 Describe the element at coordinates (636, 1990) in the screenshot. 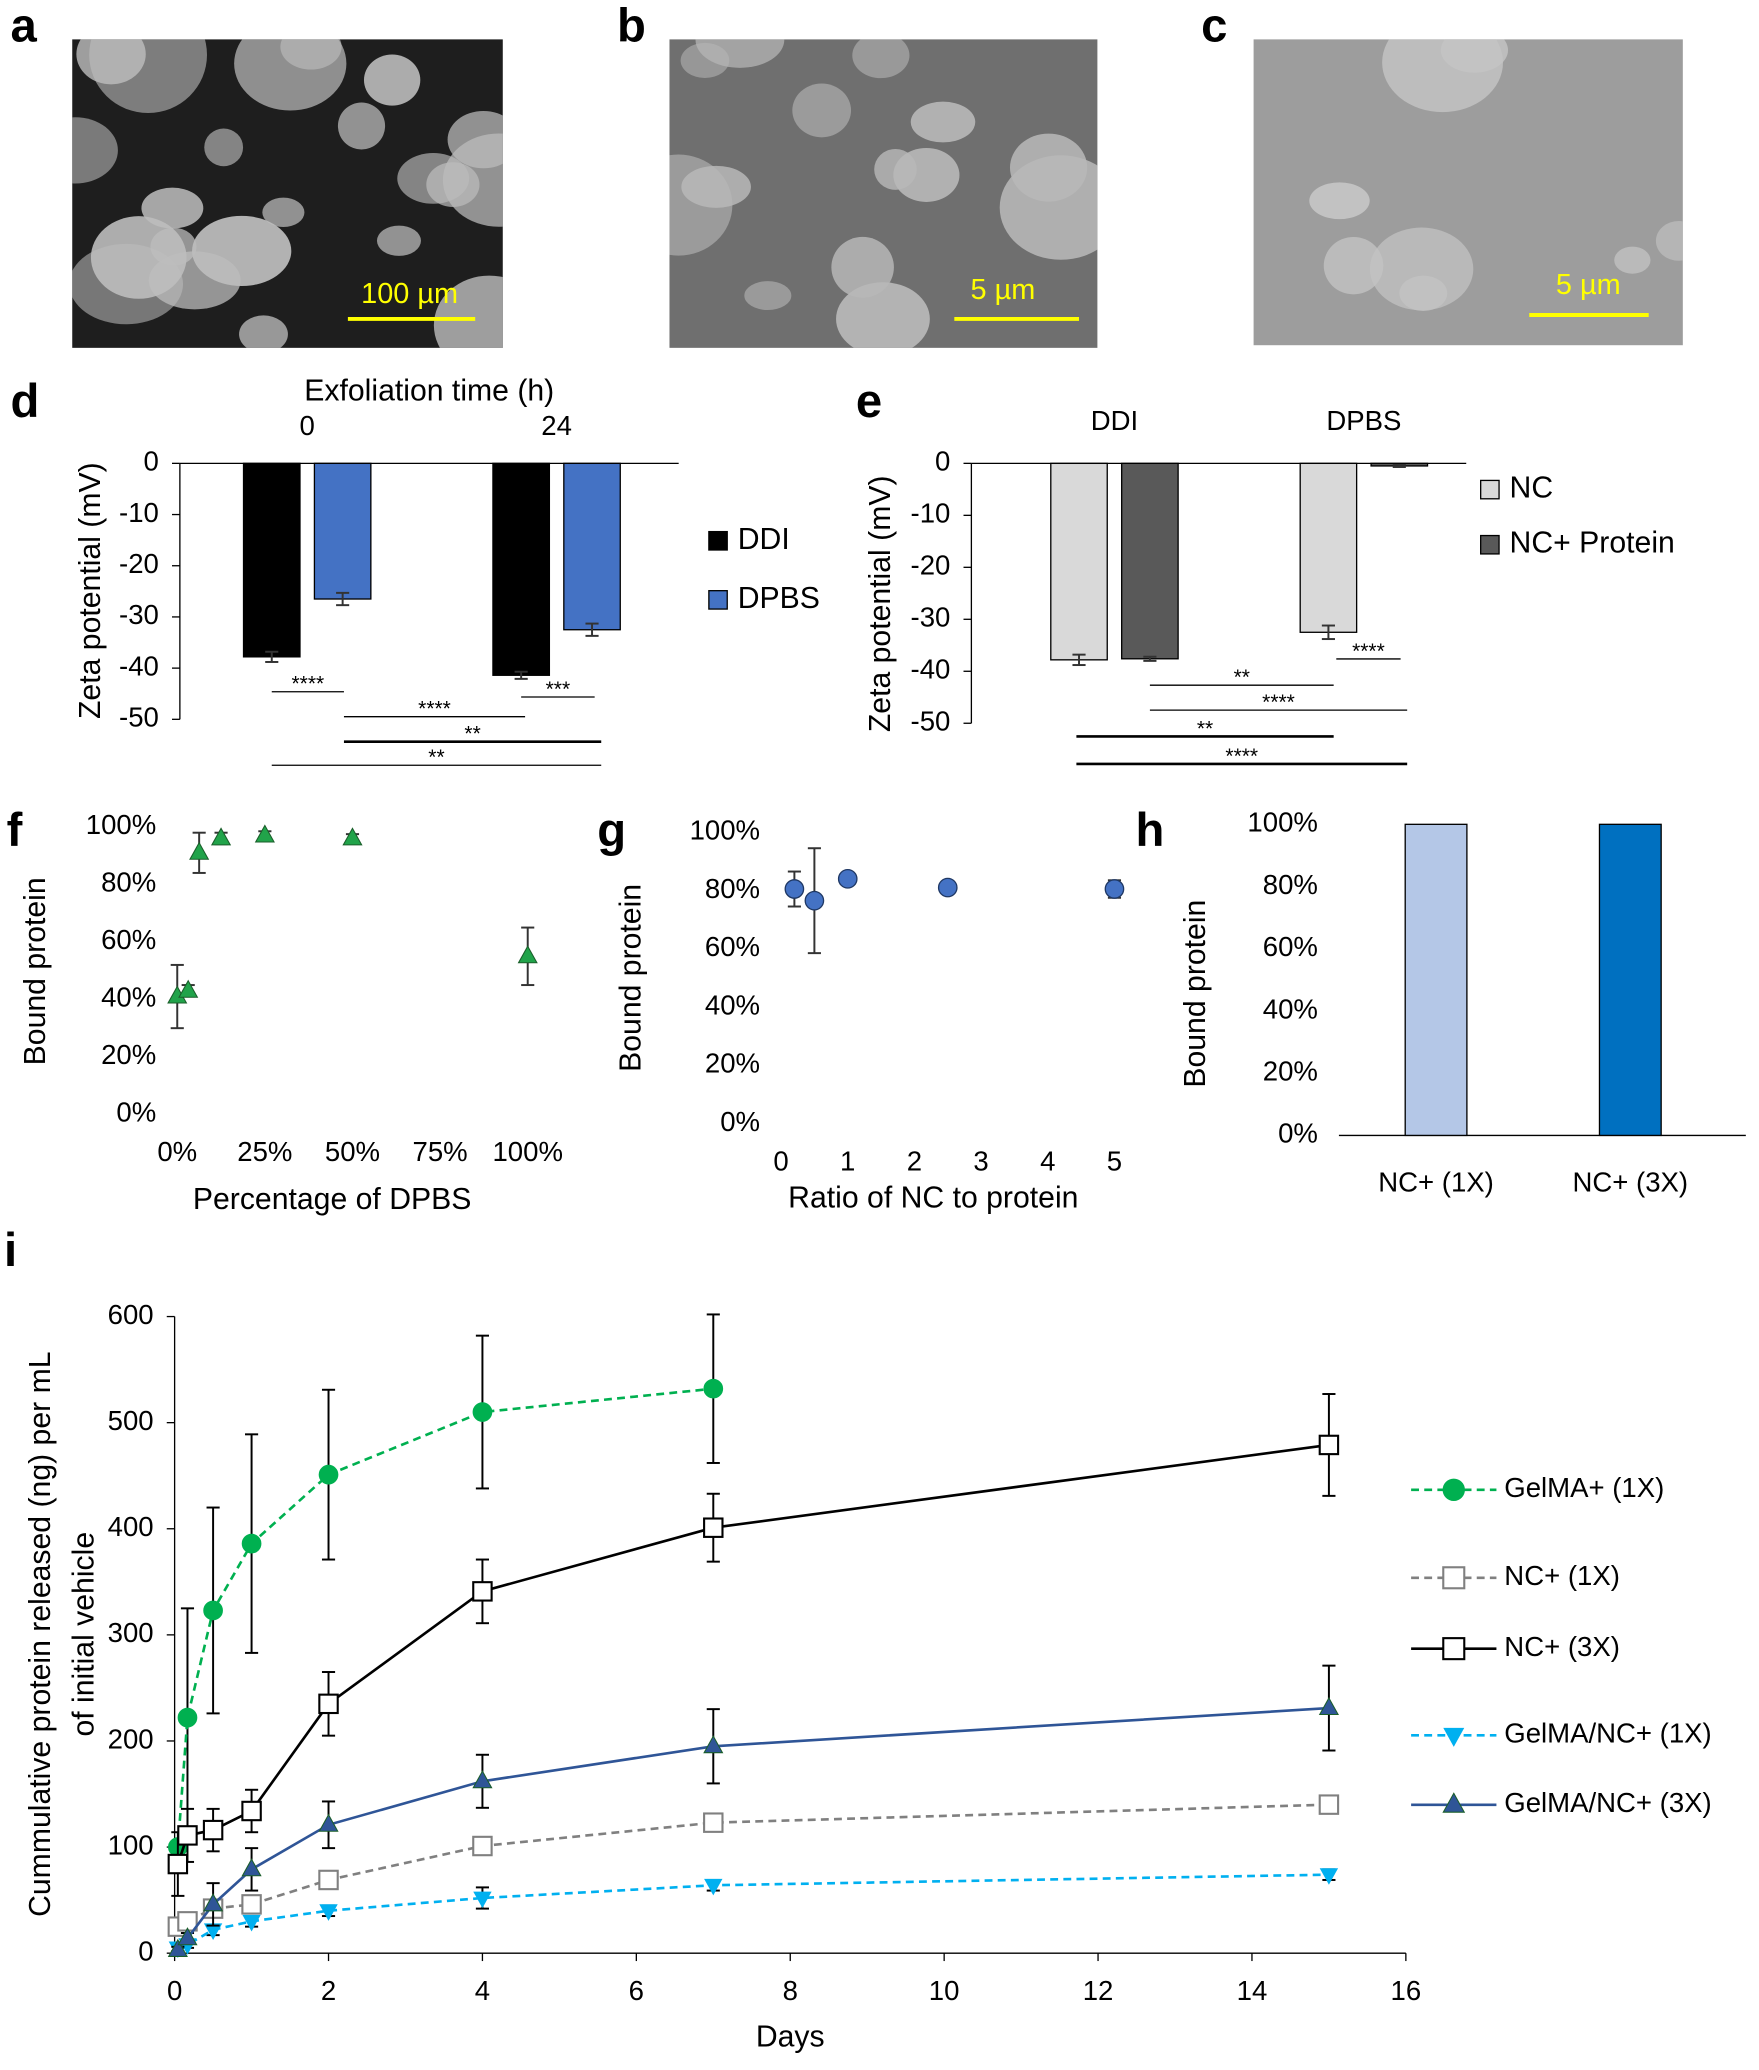

I see `x-tick-label: 6` at that location.